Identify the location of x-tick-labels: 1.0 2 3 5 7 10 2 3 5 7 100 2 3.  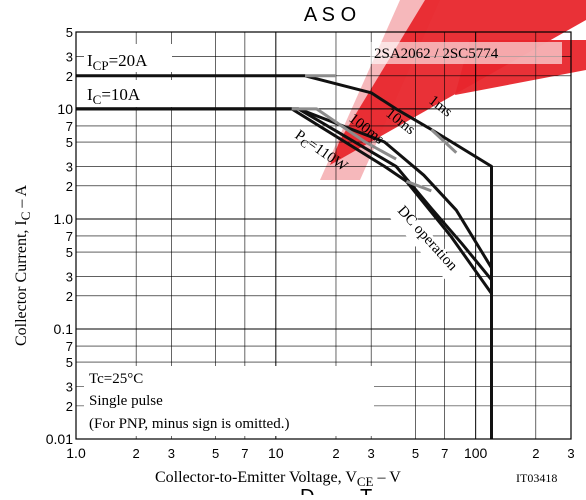
(320, 453).